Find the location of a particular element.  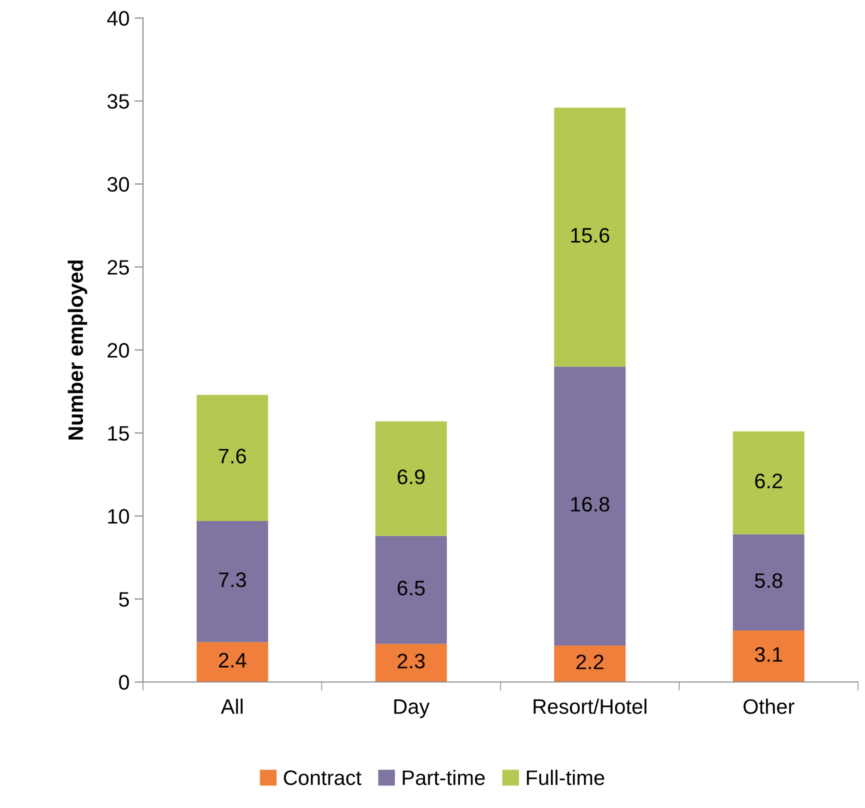

data-label: 3.1 is located at coordinates (768, 654).